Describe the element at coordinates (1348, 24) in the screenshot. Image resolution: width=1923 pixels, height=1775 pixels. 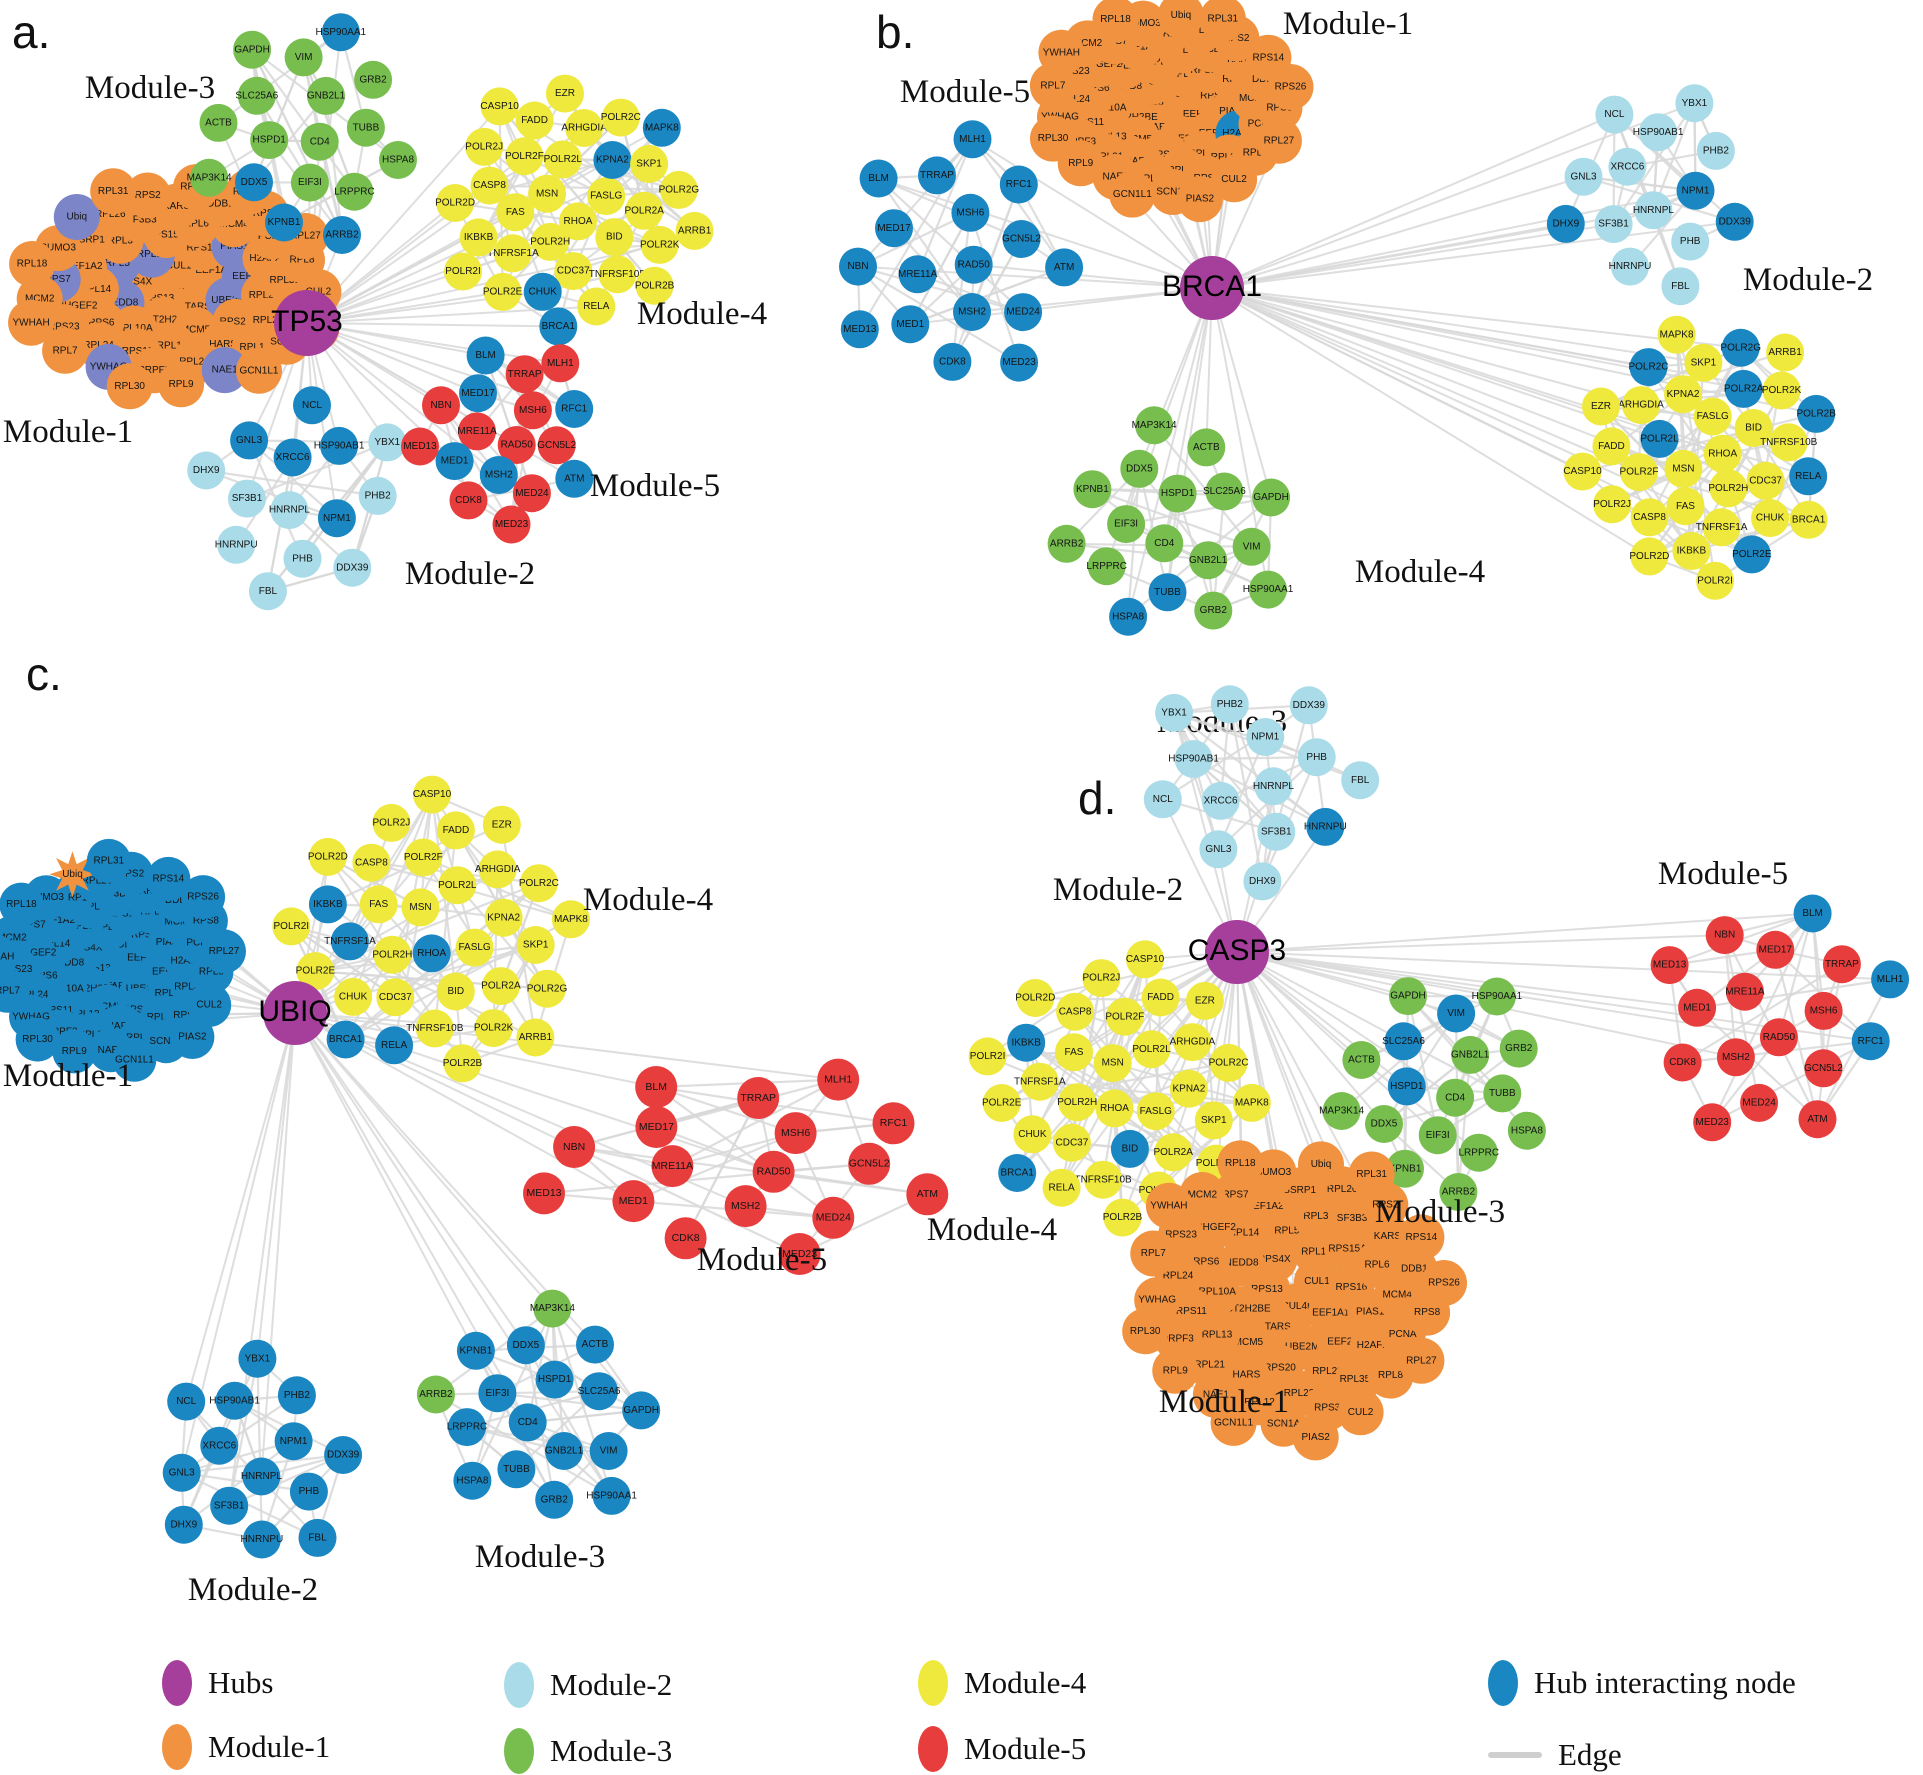
I see `module-label: Module-1` at that location.